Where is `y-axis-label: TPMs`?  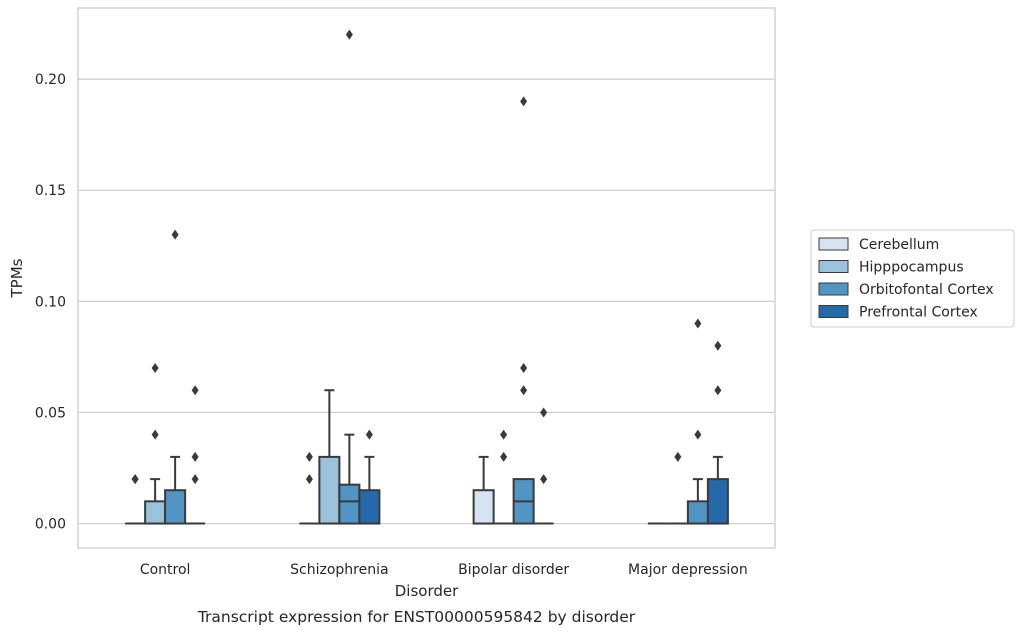
y-axis-label: TPMs is located at coordinates (17, 278).